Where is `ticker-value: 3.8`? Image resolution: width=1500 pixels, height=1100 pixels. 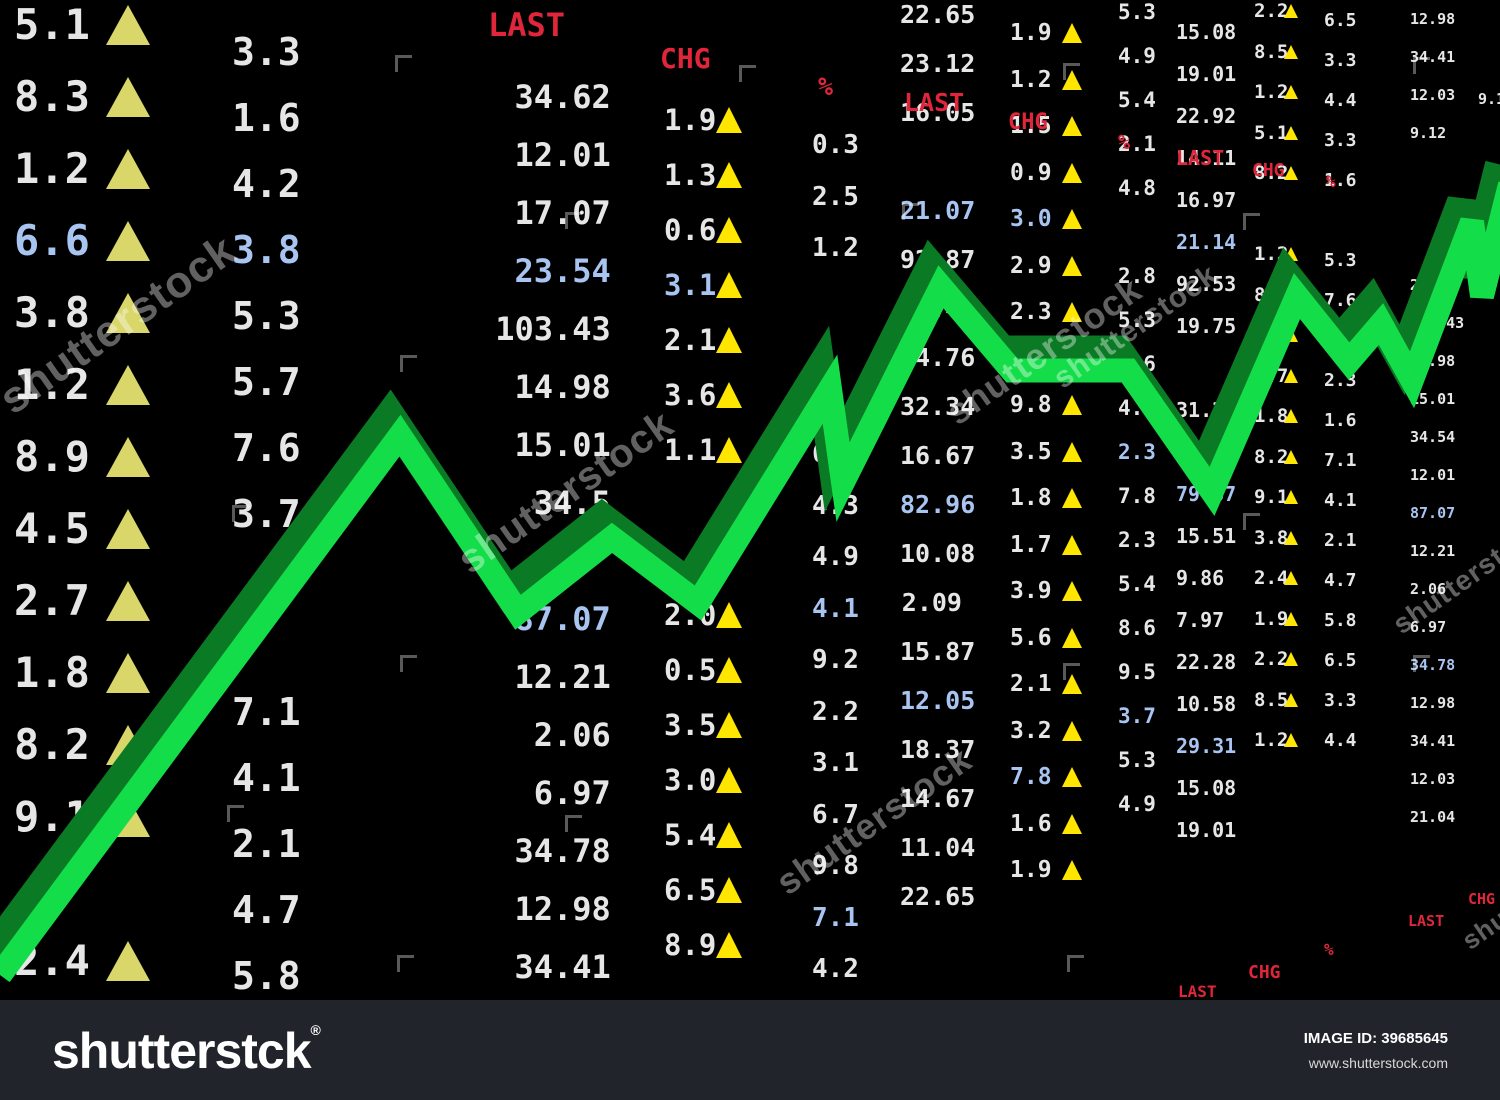 ticker-value: 3.8 is located at coordinates (1271, 537).